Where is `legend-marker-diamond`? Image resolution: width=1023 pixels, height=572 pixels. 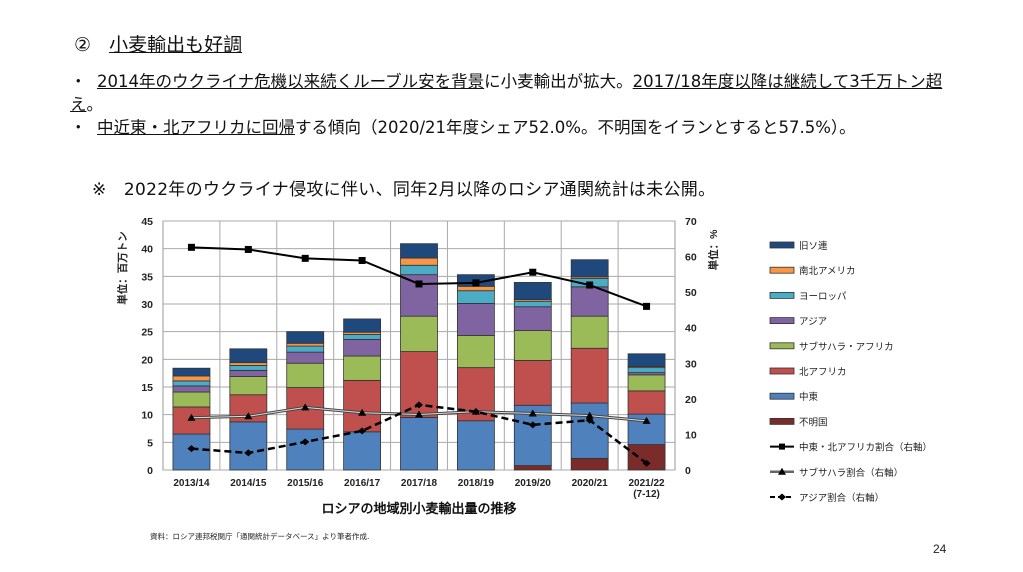
legend-marker-diamond is located at coordinates (782, 497).